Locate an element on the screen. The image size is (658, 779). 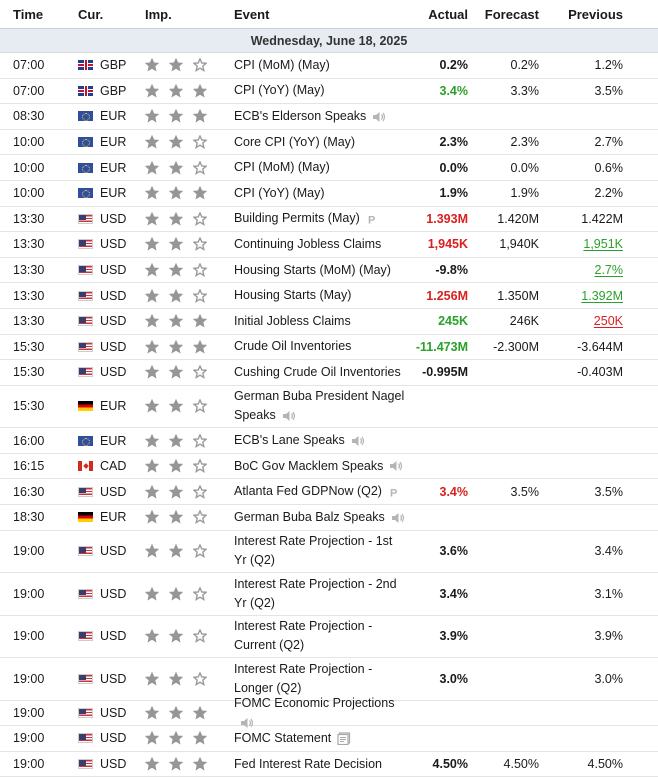
event-name: FOMC Statement is located at coordinates (283, 737).